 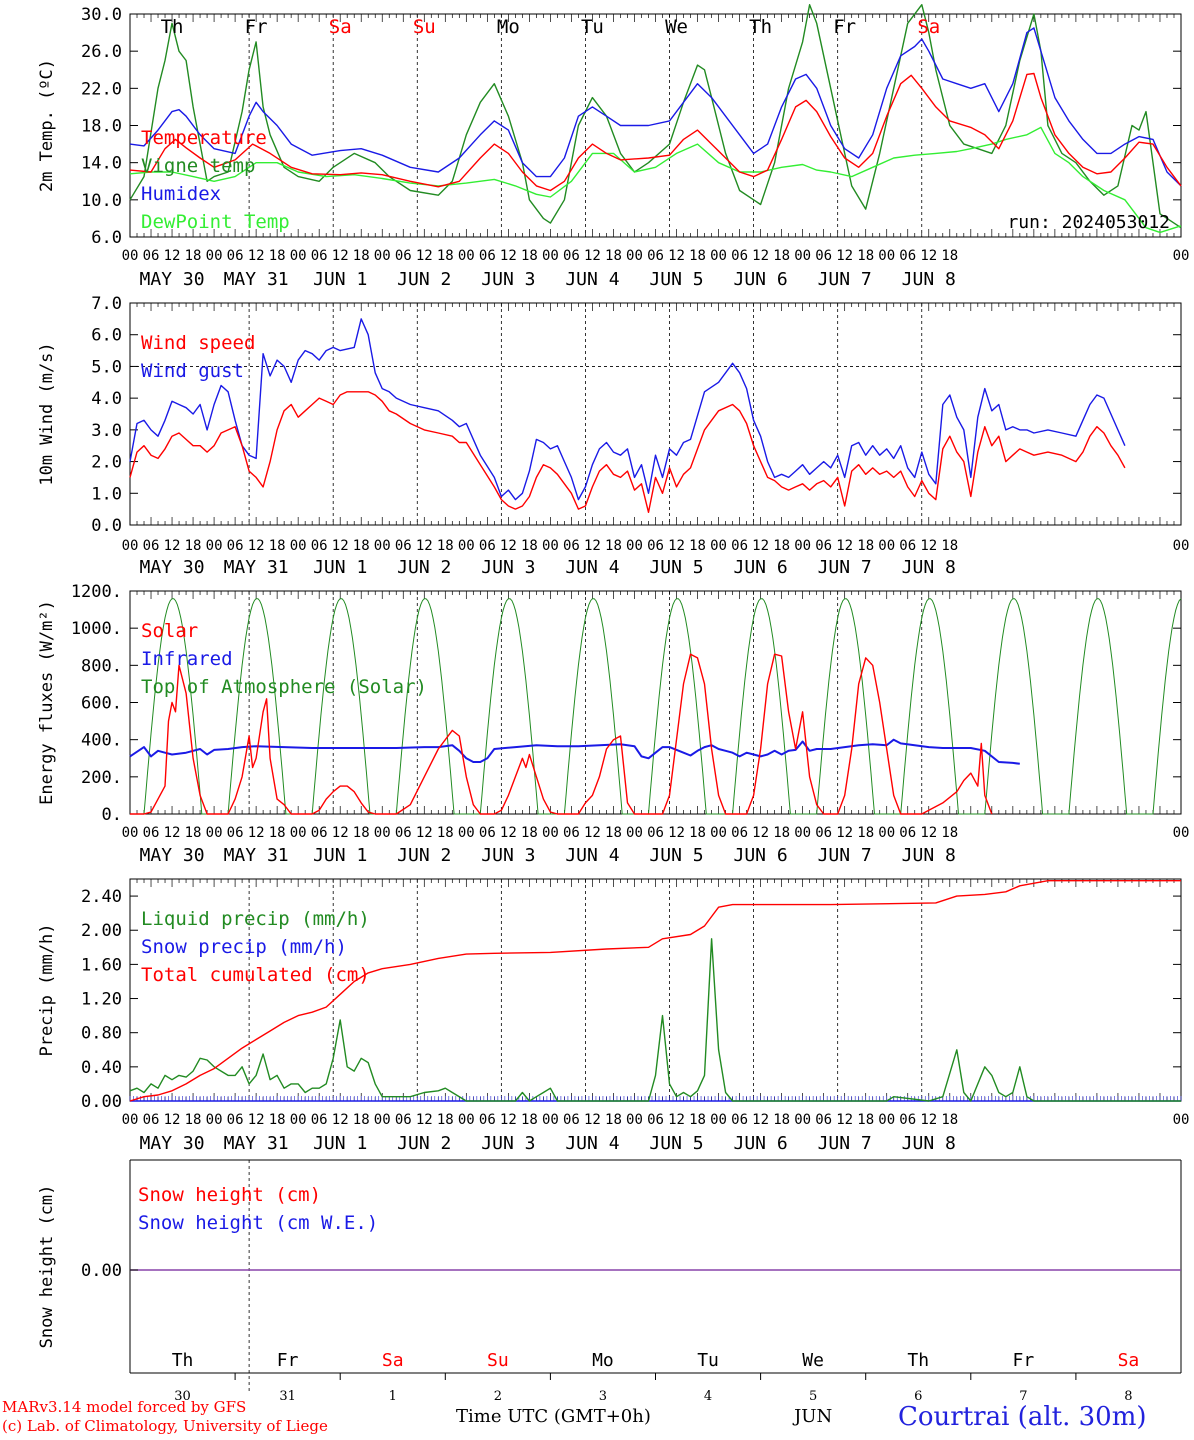 I want to click on series-top-of-atmosphere-solar, so click(x=656, y=706).